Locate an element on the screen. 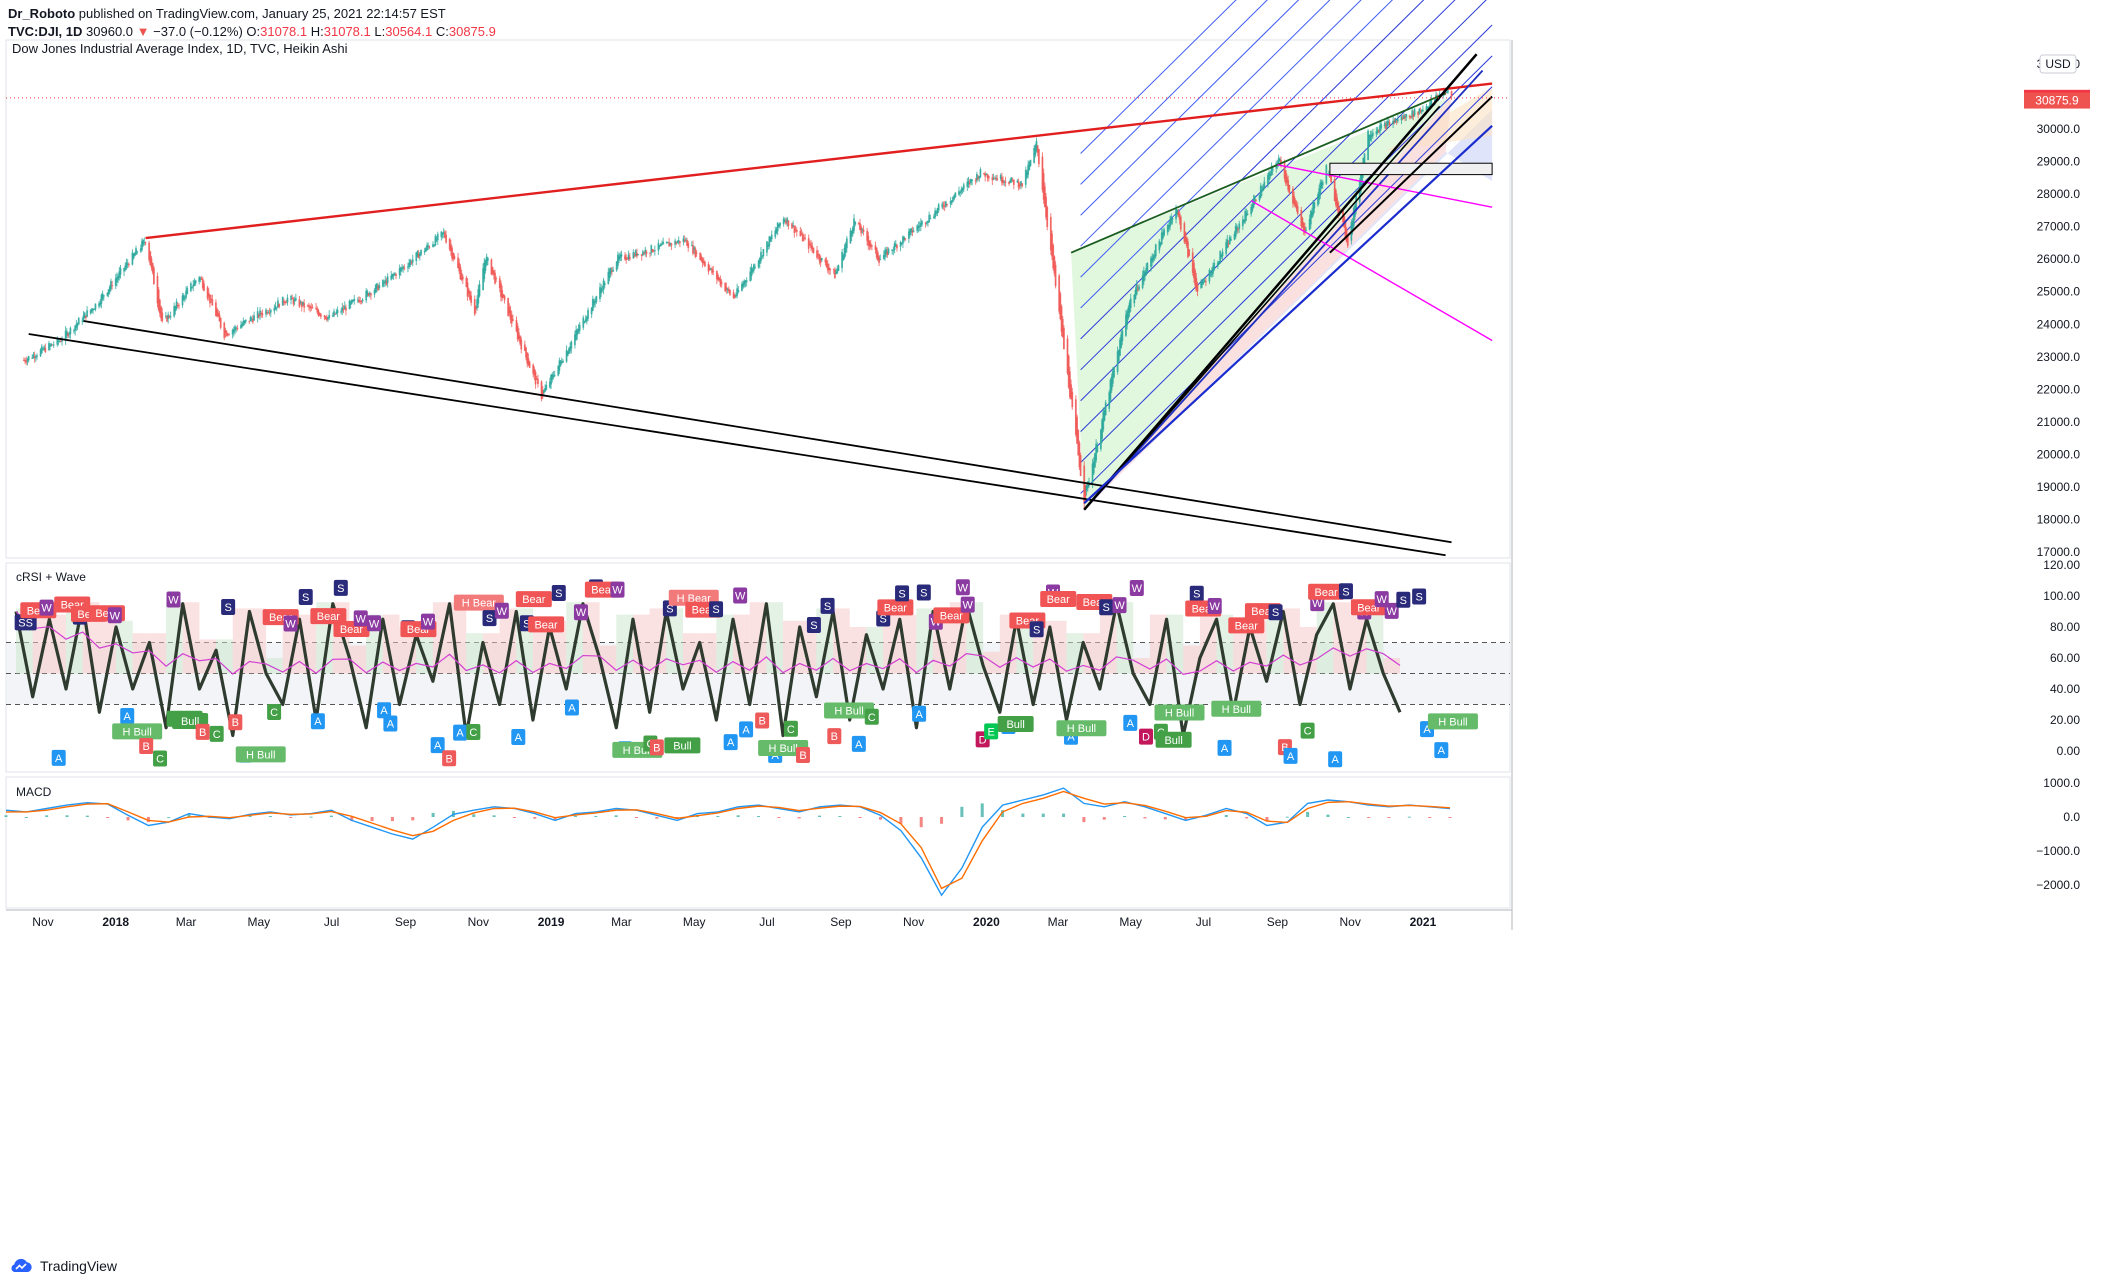  price-tick-label: 17000.0 is located at coordinates (2059, 552).